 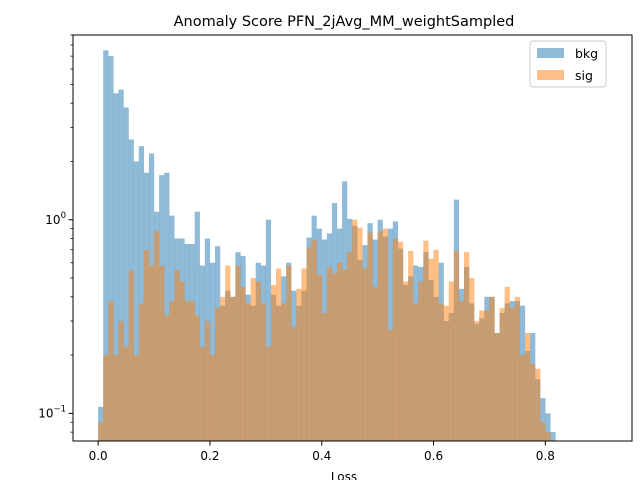 What do you see at coordinates (344, 22) in the screenshot?
I see `chart-title: Anomaly Score PFN_2jAvg_MM_weightSampled` at bounding box center [344, 22].